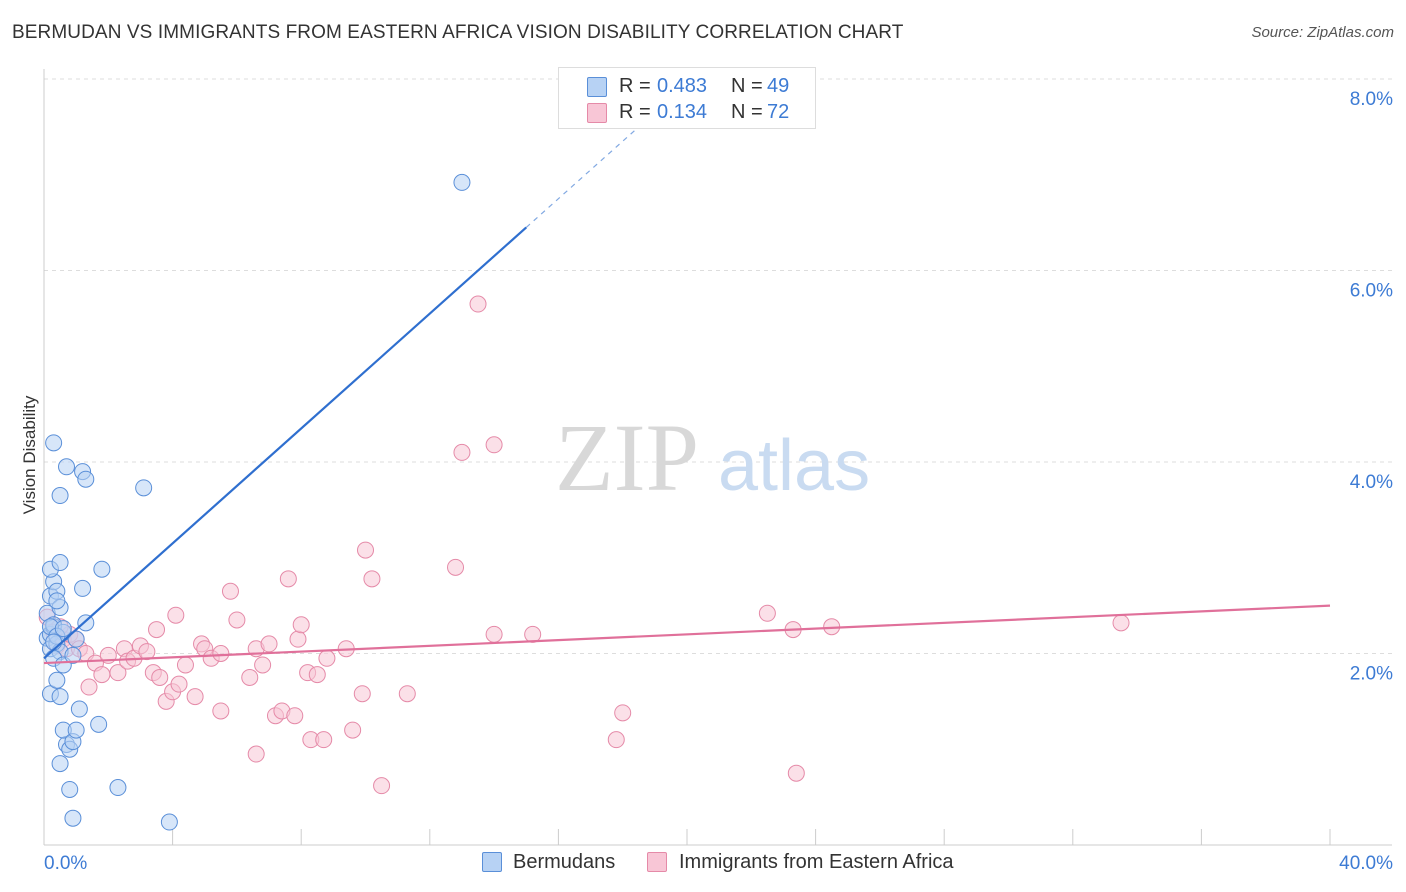  Describe the element at coordinates (687, 634) in the screenshot. I see `immigrants-trend-line` at that location.